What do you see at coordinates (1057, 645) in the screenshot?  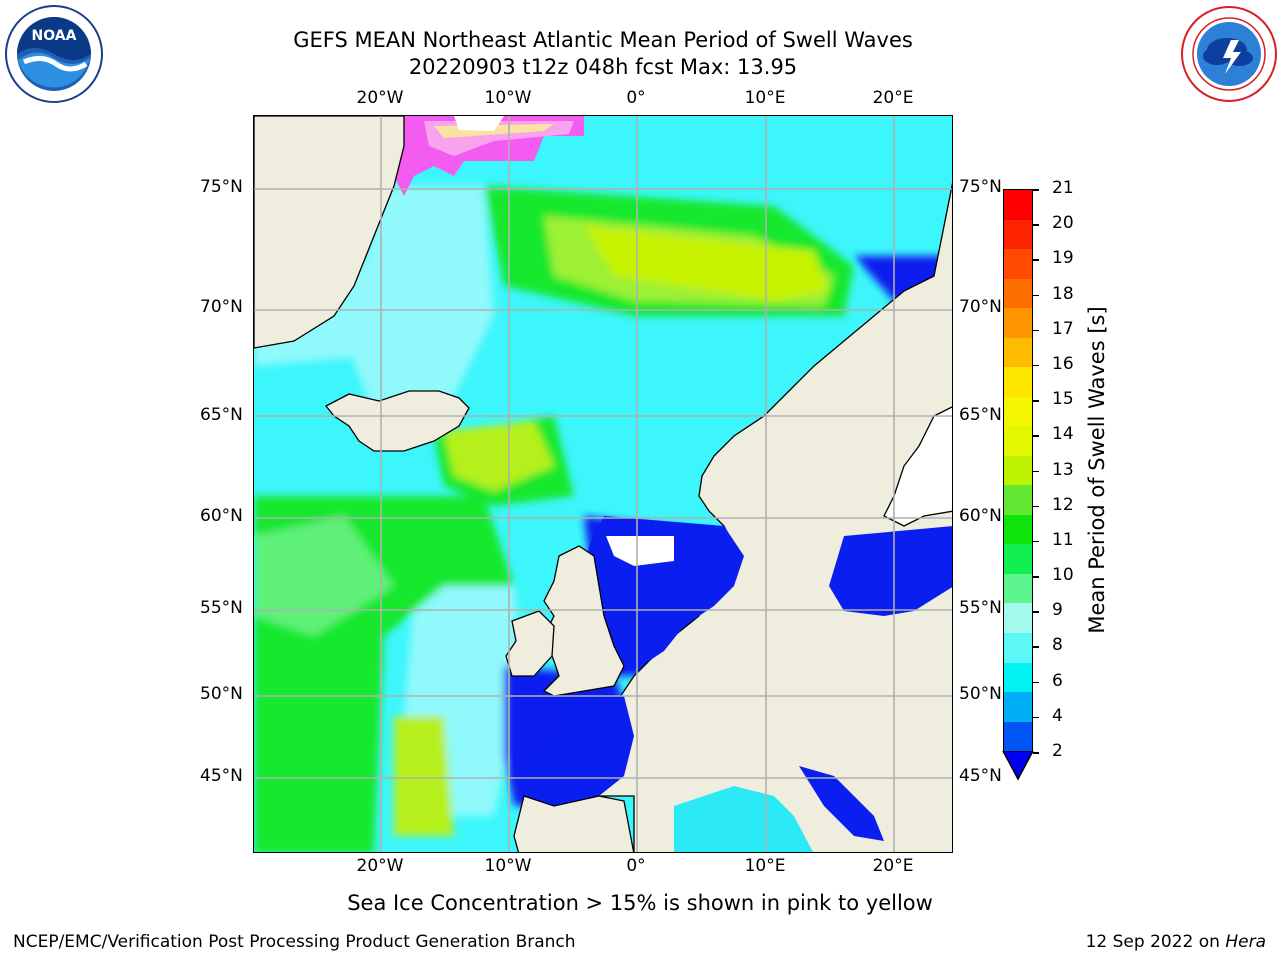 I see `colorbar-tick-label: 8` at bounding box center [1057, 645].